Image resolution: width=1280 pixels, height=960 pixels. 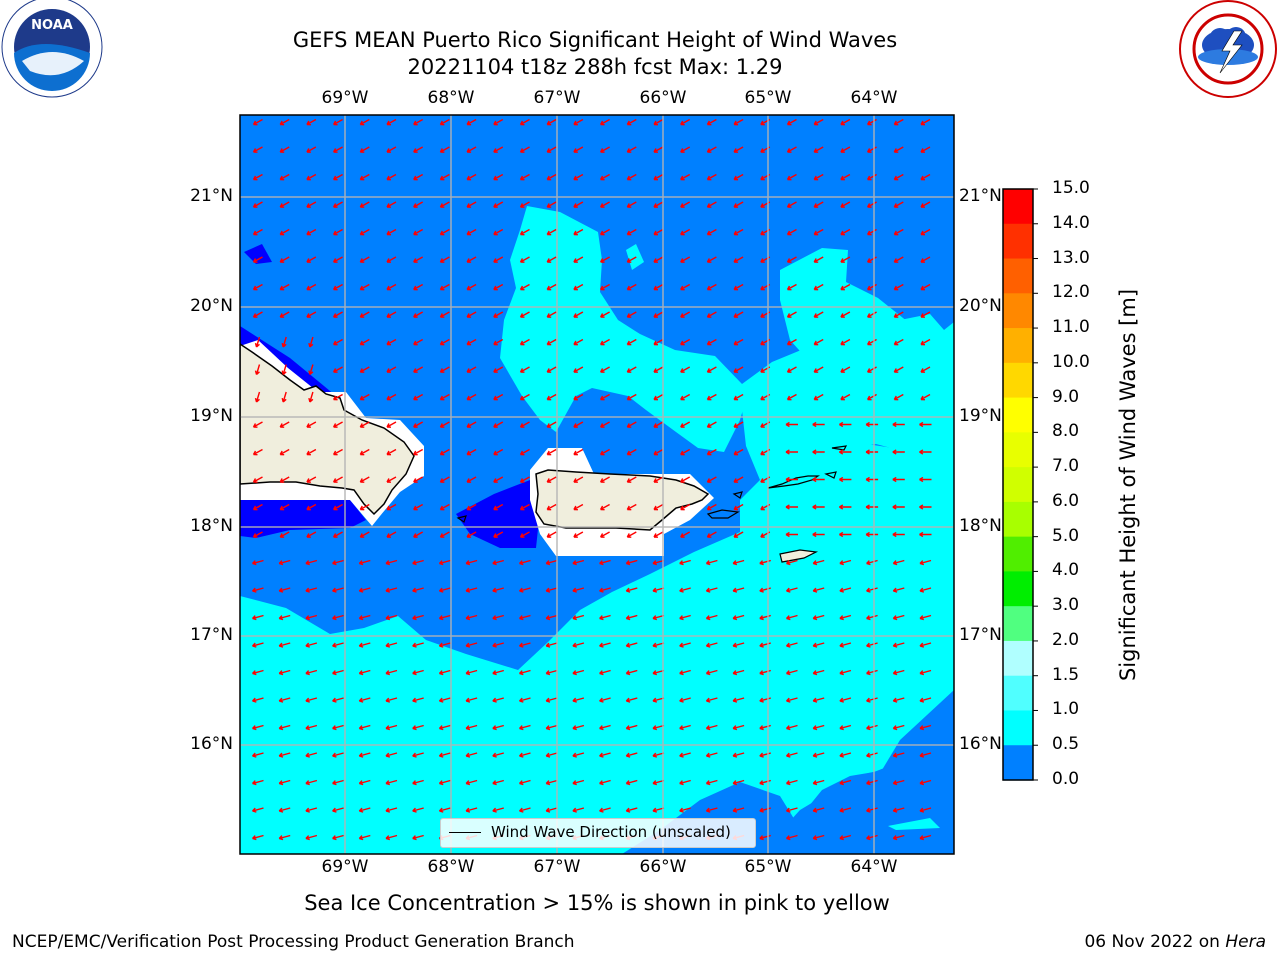 What do you see at coordinates (451, 867) in the screenshot?
I see `lon-label-bottom: 68°W` at bounding box center [451, 867].